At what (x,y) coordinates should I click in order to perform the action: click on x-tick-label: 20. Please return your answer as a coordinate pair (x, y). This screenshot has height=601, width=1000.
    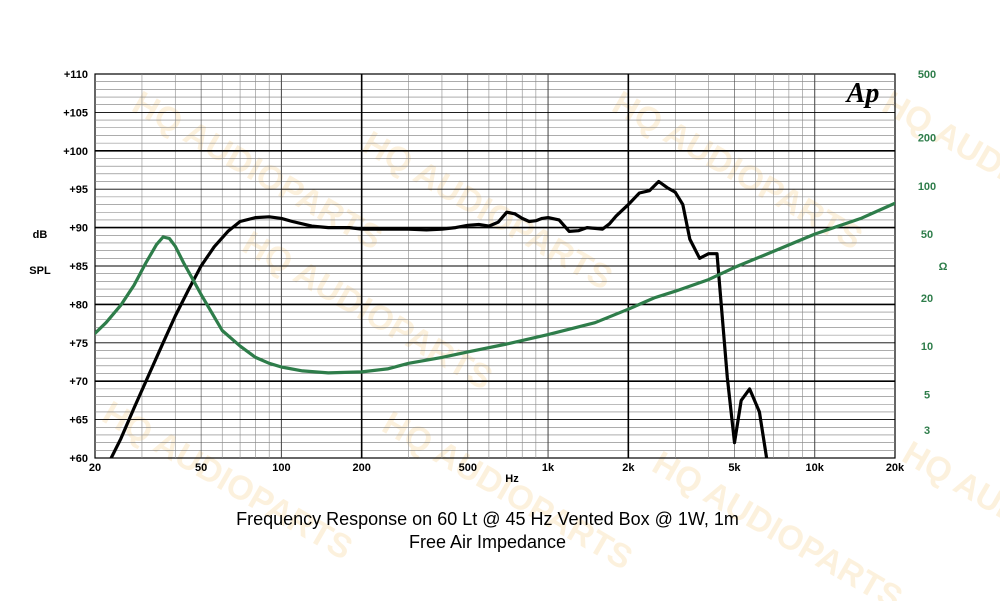
    Looking at the image, I should click on (95, 468).